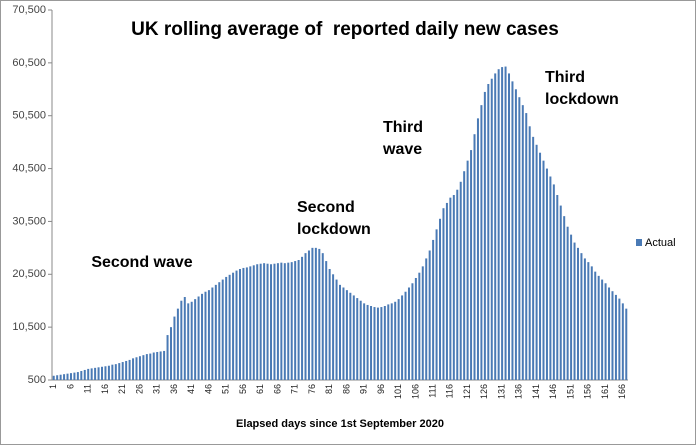 Image resolution: width=696 pixels, height=445 pixels. What do you see at coordinates (329, 389) in the screenshot?
I see `x-tick-label: 81` at bounding box center [329, 389].